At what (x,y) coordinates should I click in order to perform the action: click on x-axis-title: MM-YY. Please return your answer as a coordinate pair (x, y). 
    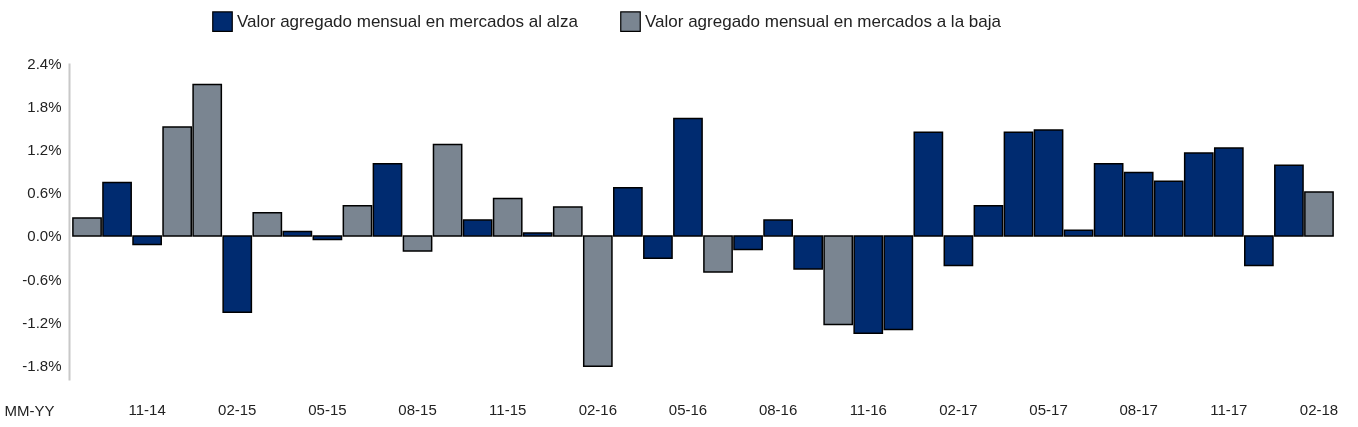
    Looking at the image, I should click on (29, 410).